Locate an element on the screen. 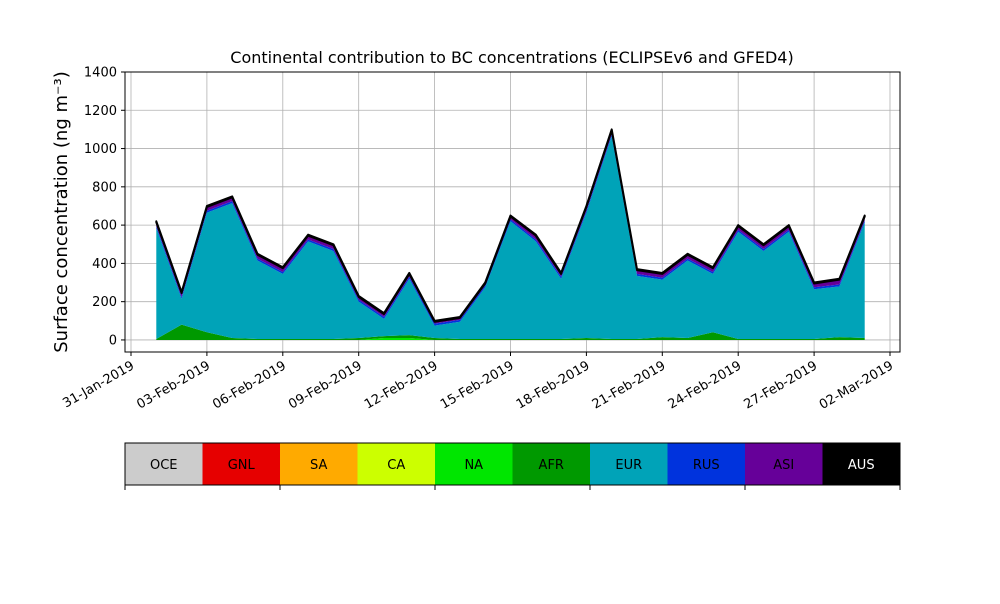 This screenshot has width=1000, height=604. legend-label: ASI is located at coordinates (783, 465).